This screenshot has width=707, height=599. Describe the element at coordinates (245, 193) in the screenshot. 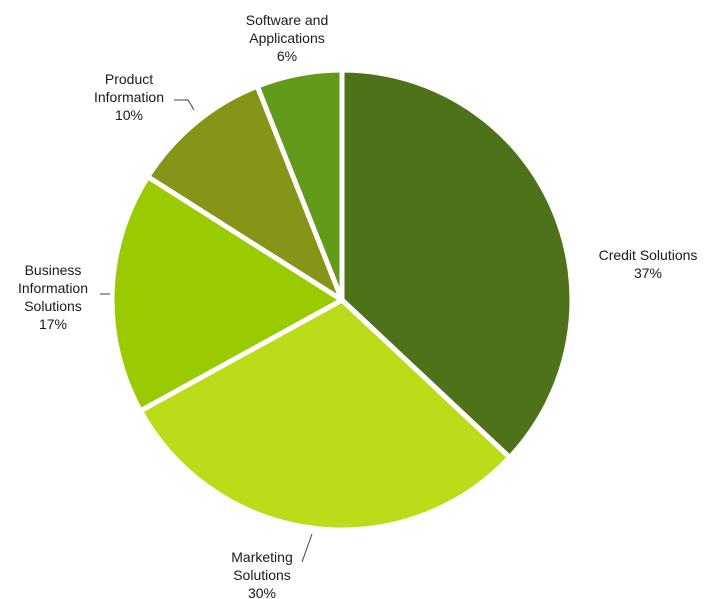

I see `pie-slice-product-information` at that location.